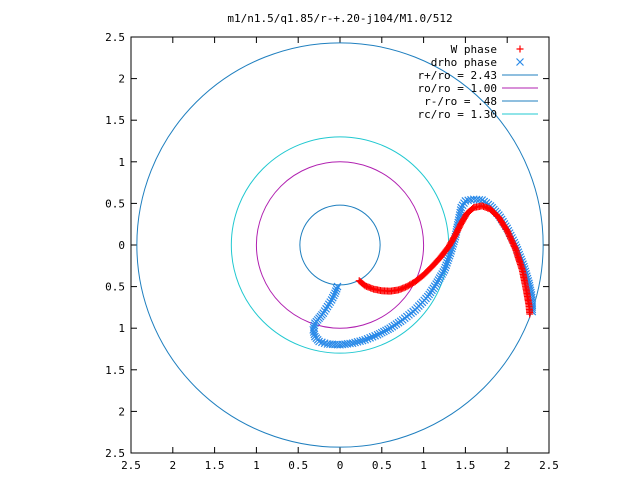  I want to click on legend-label: ro/ro = 1.00, so click(457, 88).